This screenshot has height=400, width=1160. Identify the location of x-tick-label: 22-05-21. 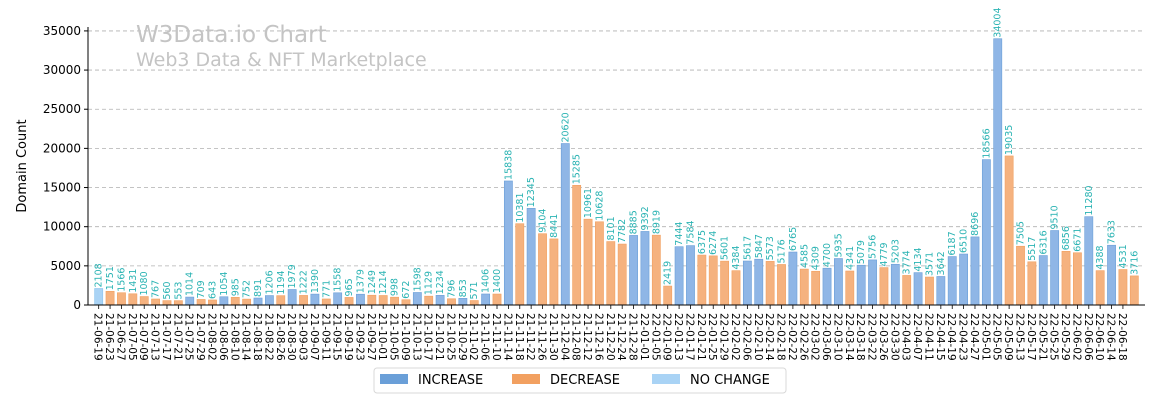
(1042, 337).